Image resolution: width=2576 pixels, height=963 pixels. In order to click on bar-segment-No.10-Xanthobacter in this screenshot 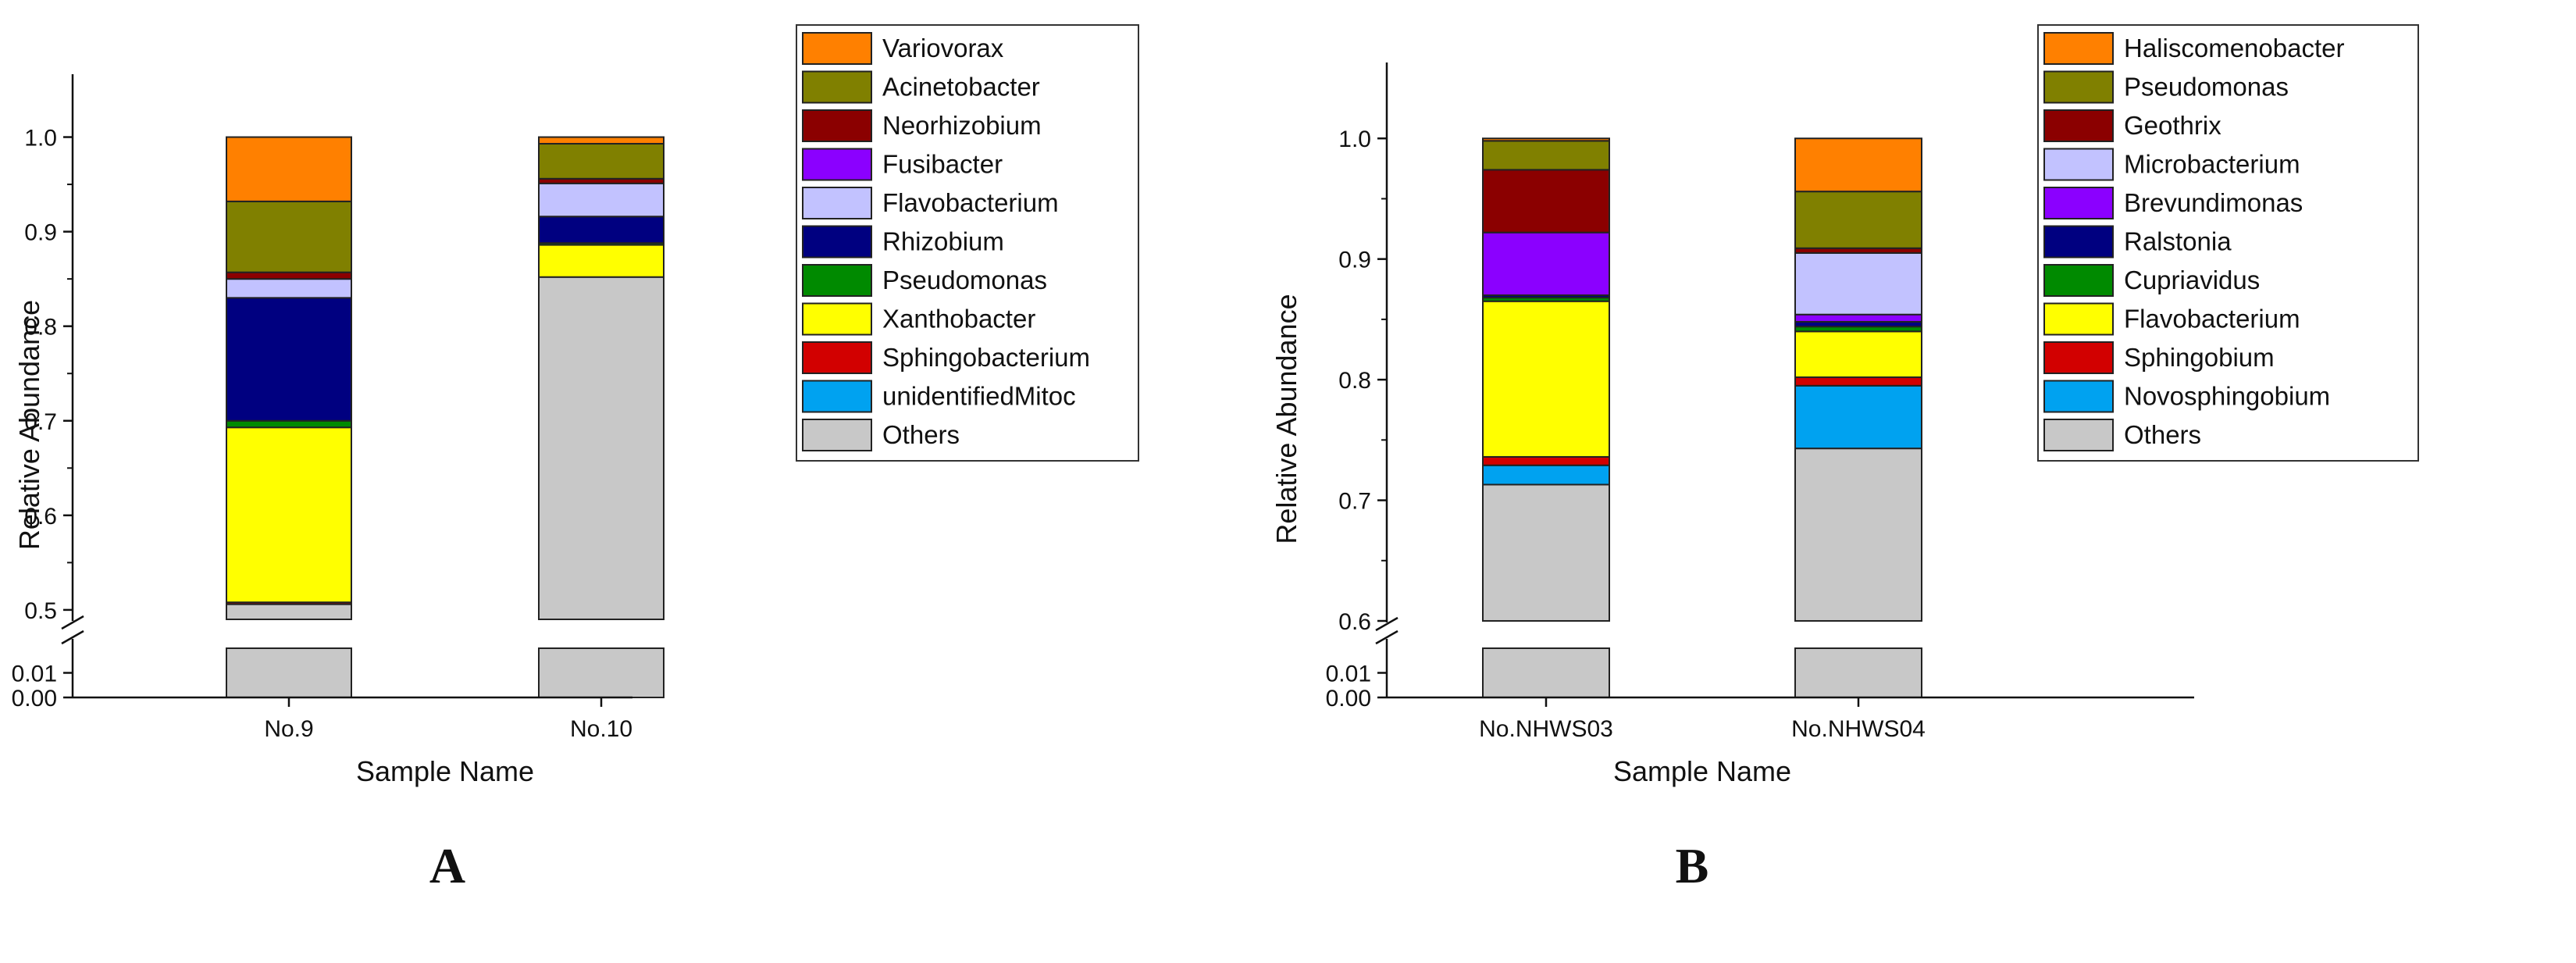, I will do `click(601, 261)`.